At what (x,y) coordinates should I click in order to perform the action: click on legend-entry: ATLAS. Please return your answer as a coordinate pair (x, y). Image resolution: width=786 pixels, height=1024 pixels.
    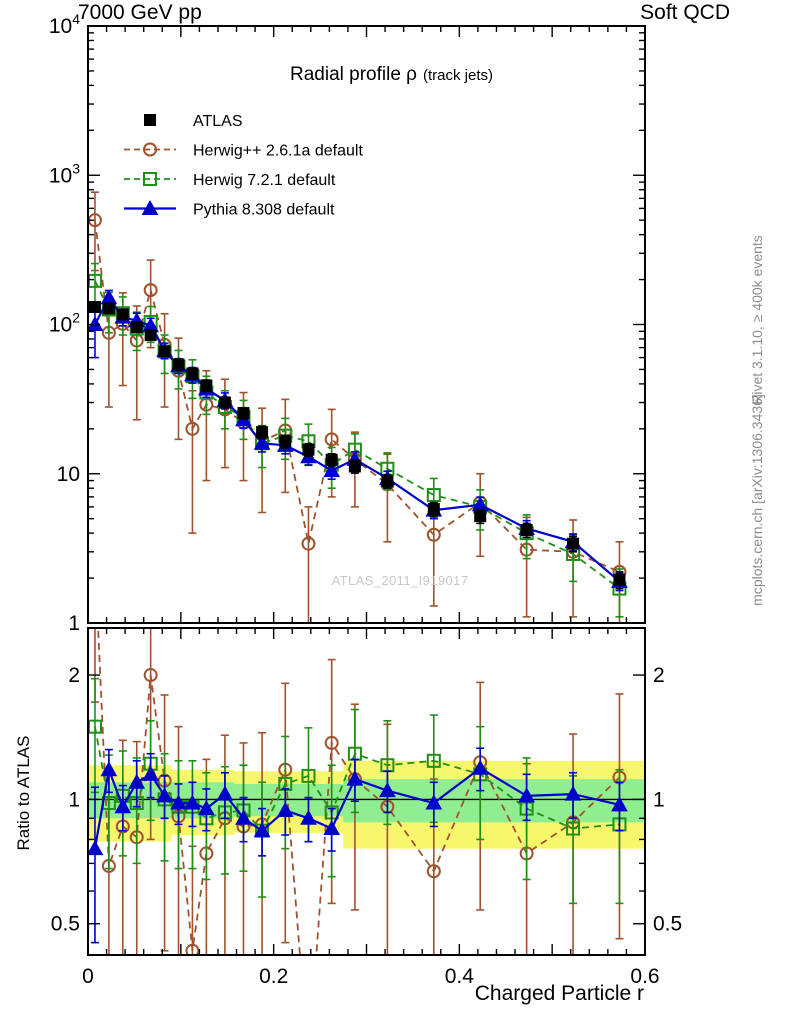
    Looking at the image, I should click on (193, 121).